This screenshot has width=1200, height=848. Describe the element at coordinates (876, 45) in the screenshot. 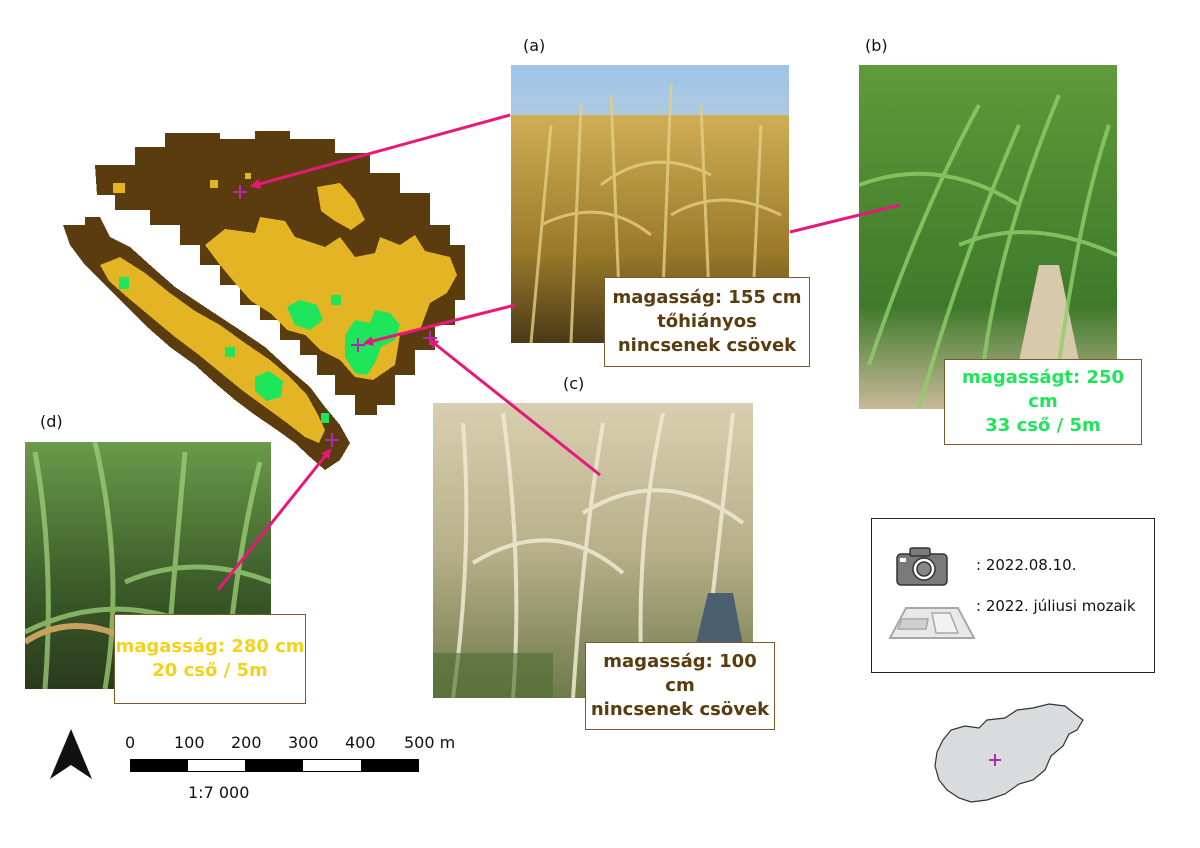

I see `panel-letter-b: (b)` at that location.